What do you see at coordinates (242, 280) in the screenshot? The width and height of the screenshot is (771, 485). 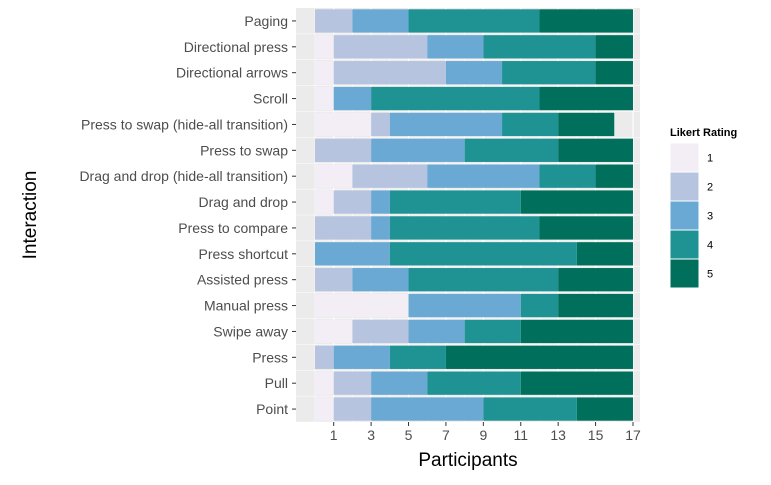 I see `category-label: Assisted press` at bounding box center [242, 280].